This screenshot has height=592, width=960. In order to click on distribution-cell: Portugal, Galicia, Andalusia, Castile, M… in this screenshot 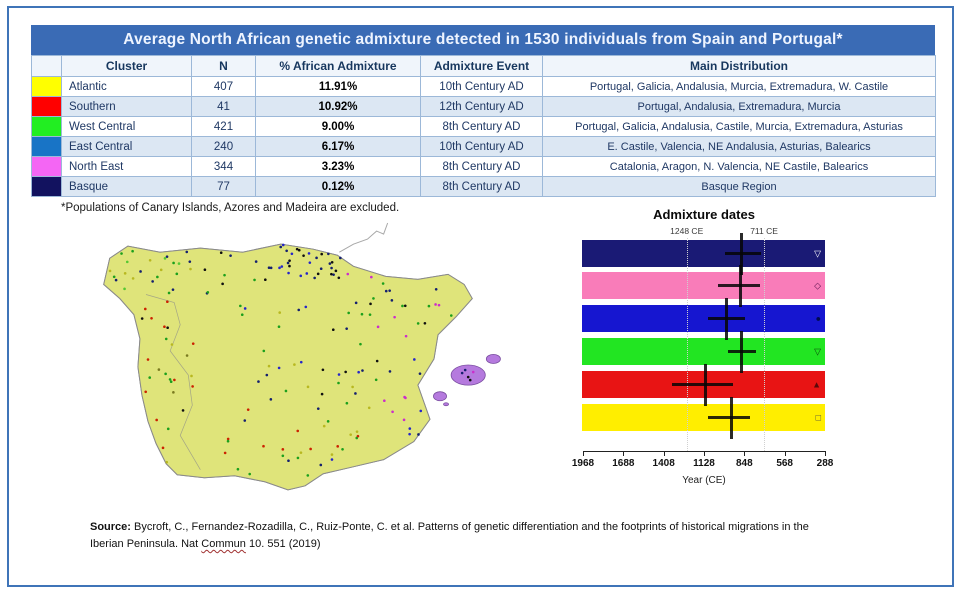, I will do `click(739, 126)`.